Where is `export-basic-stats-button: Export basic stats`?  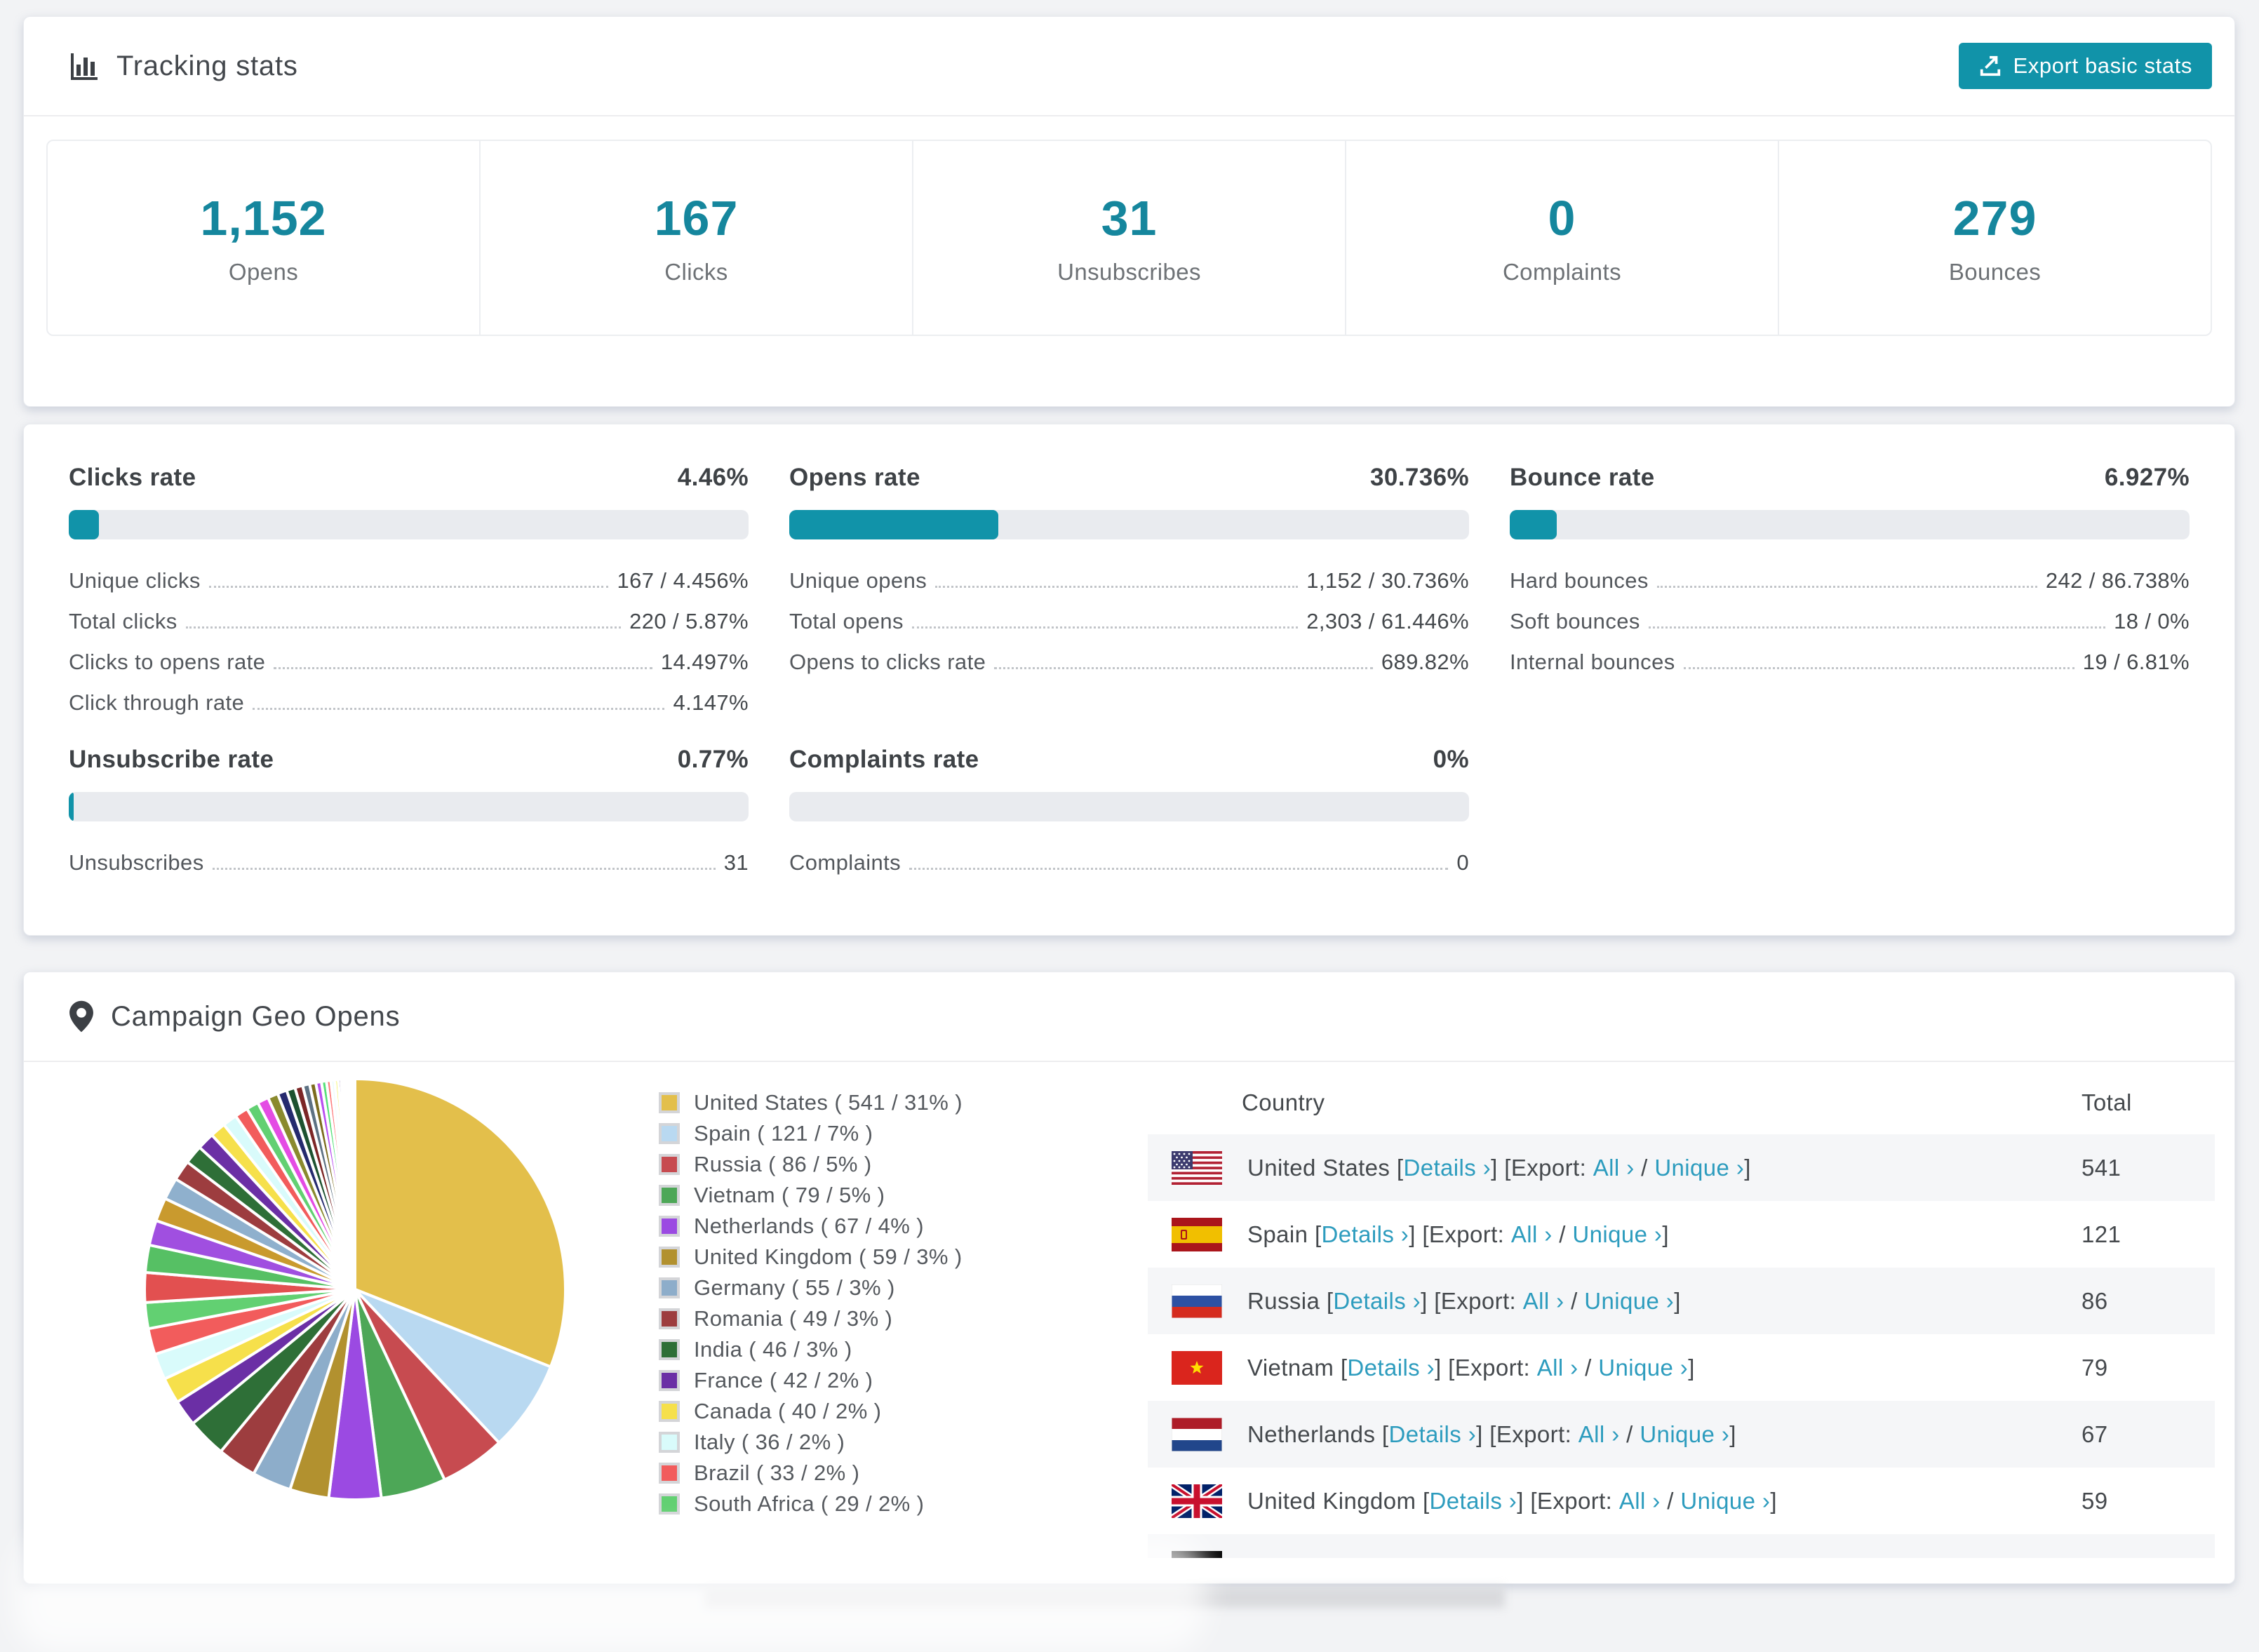 export-basic-stats-button: Export basic stats is located at coordinates (2085, 66).